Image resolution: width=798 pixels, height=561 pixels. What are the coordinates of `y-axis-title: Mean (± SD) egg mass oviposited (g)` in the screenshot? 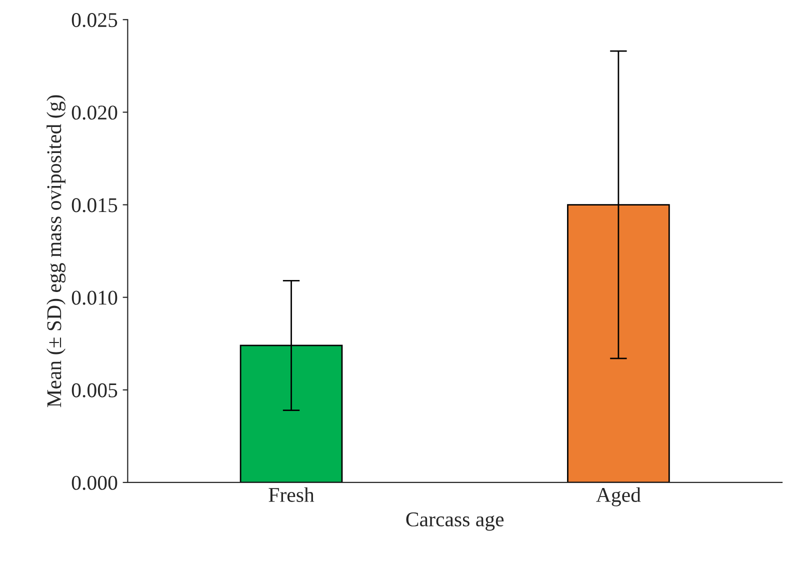 It's located at (56, 251).